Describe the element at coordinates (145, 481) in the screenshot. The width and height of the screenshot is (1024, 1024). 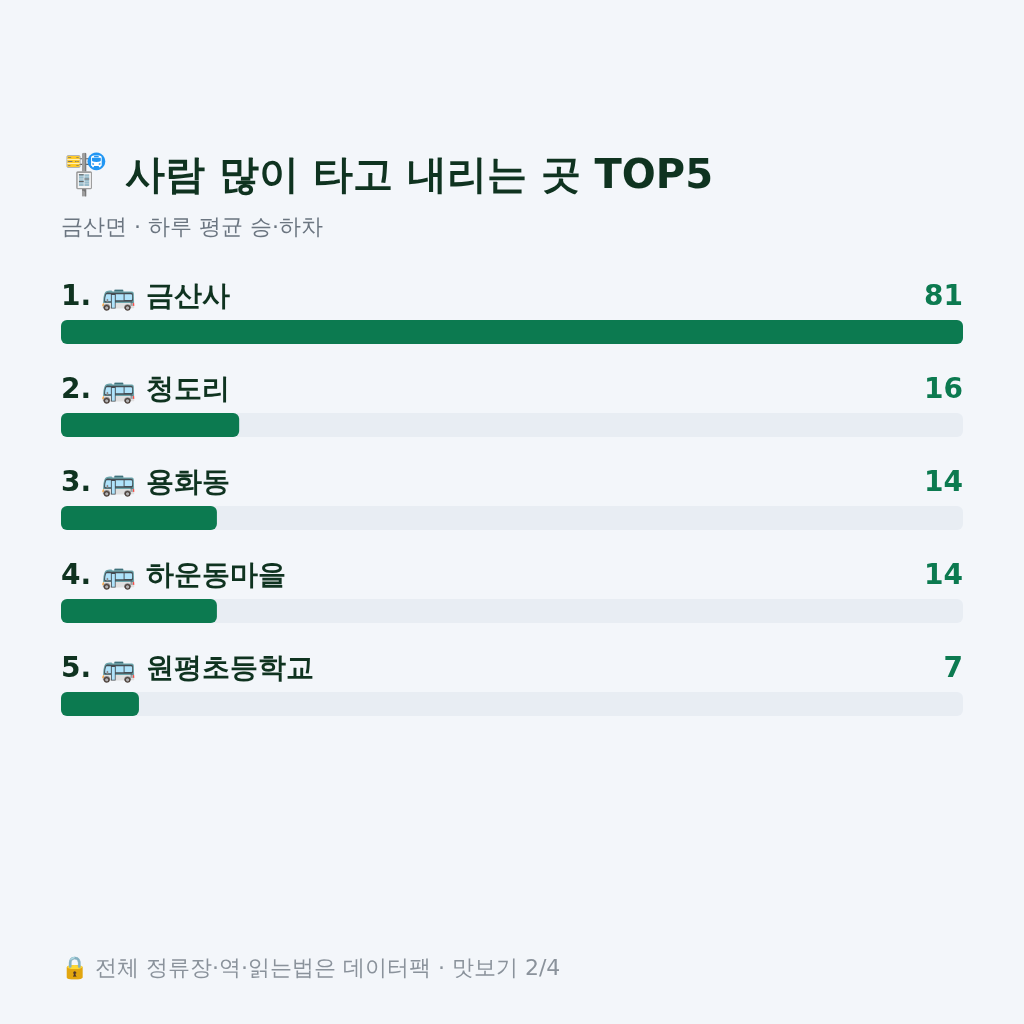
I see `y-tick-label: 3. 🚌 용화동` at that location.